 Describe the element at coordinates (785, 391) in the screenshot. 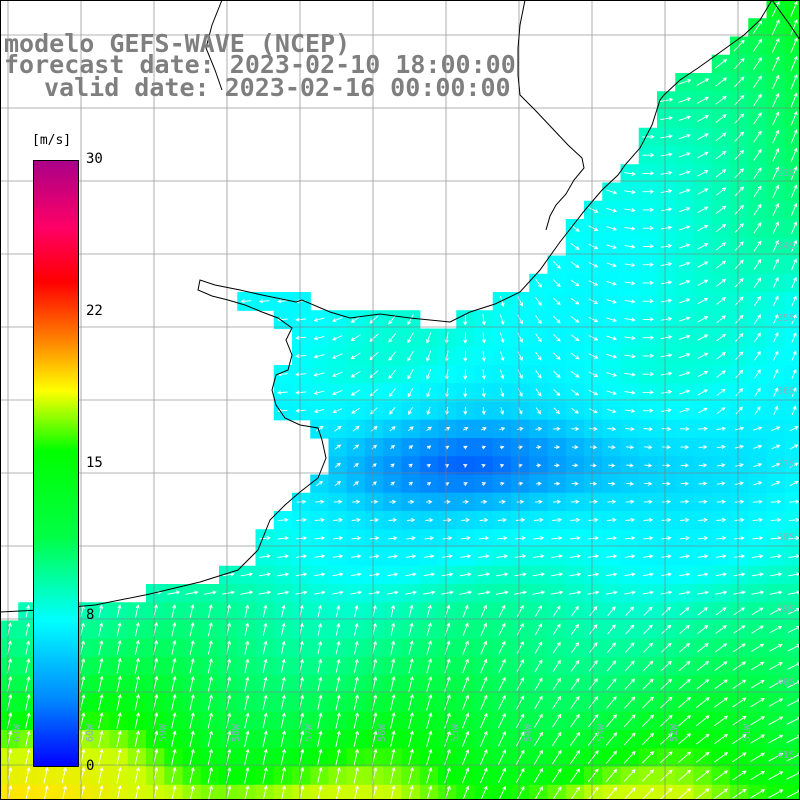

I see `lat-label-36s: 36S` at that location.